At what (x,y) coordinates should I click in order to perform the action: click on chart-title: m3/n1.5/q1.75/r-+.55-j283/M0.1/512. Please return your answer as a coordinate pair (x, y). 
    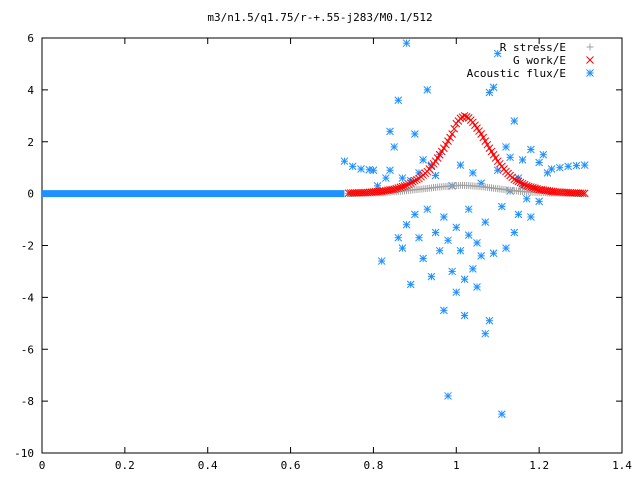
    Looking at the image, I should click on (319, 17).